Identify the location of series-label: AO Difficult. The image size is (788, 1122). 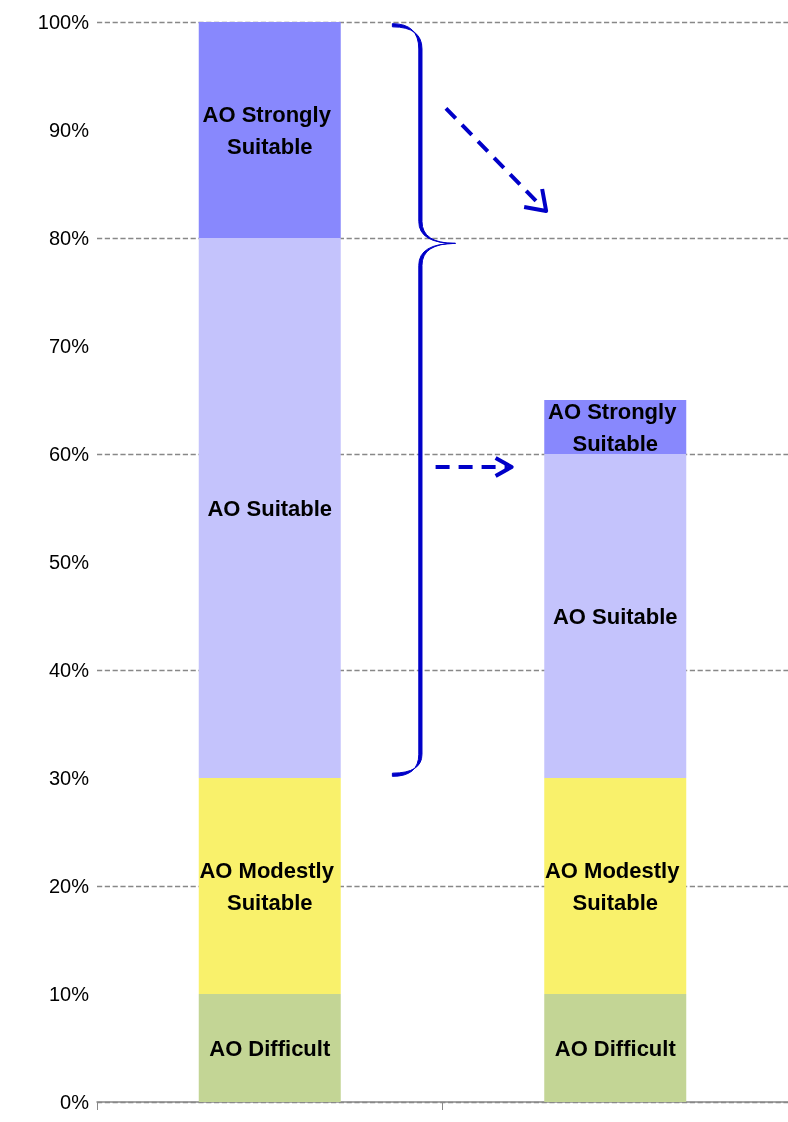
(270, 1048).